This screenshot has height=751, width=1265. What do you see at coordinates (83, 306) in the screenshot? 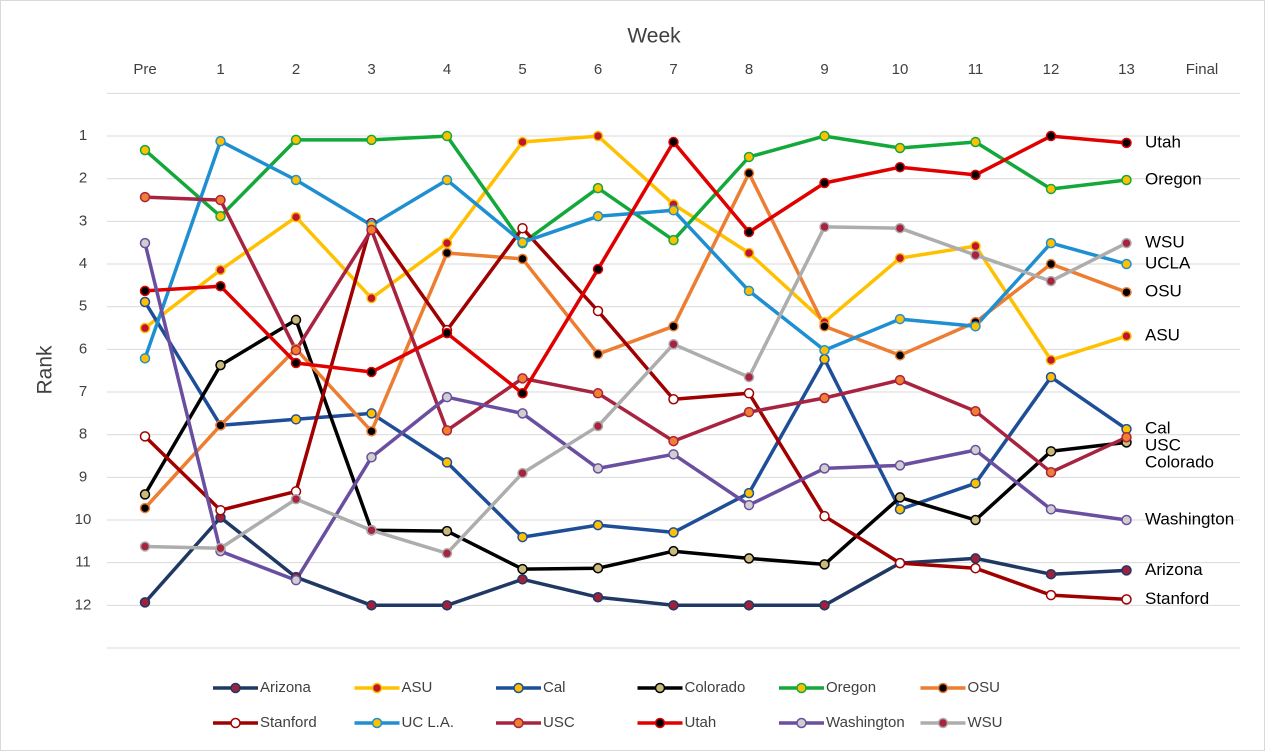
I see `y-tick-label: 5` at bounding box center [83, 306].